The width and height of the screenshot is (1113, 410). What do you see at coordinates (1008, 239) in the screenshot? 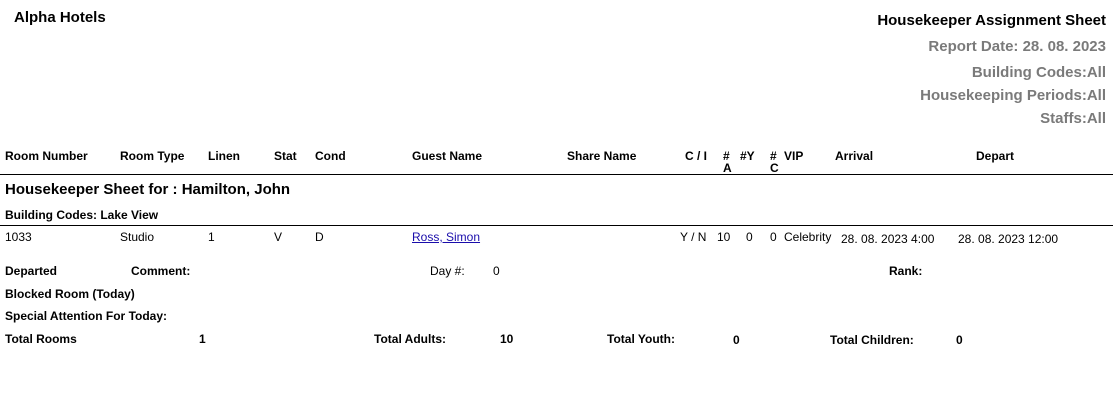
I see `depart: 28. 08. 2023 12:00` at bounding box center [1008, 239].